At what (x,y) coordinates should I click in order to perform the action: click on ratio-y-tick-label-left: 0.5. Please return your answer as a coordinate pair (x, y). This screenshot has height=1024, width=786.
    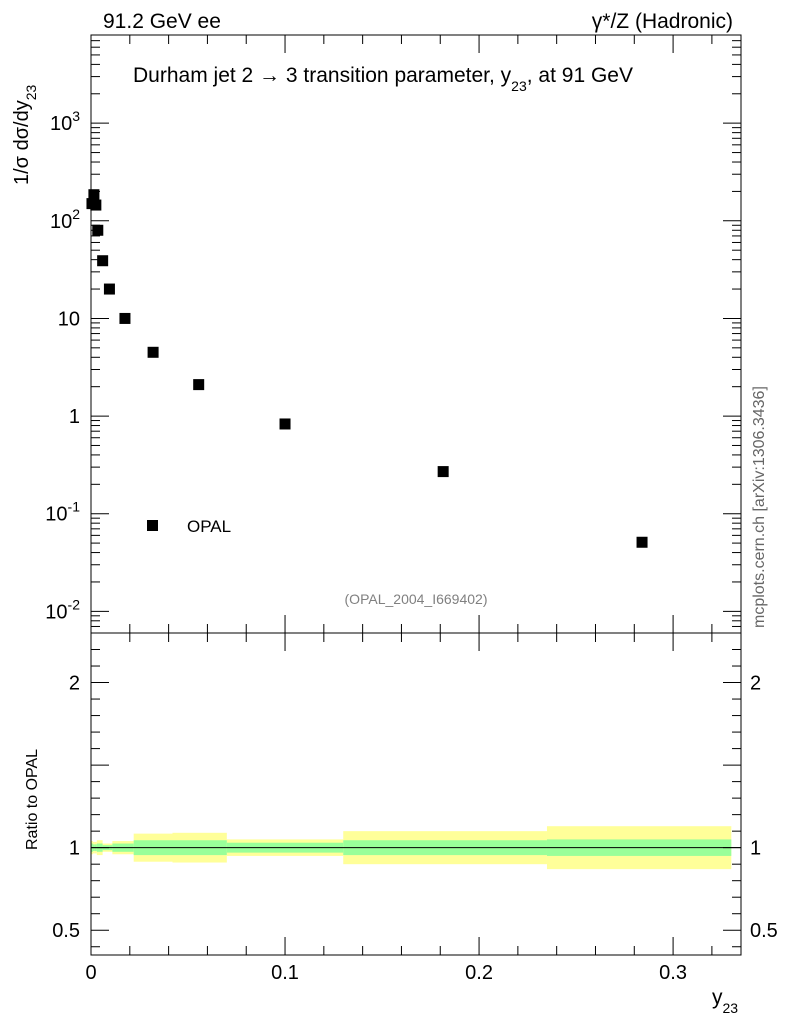
    Looking at the image, I should click on (66, 931).